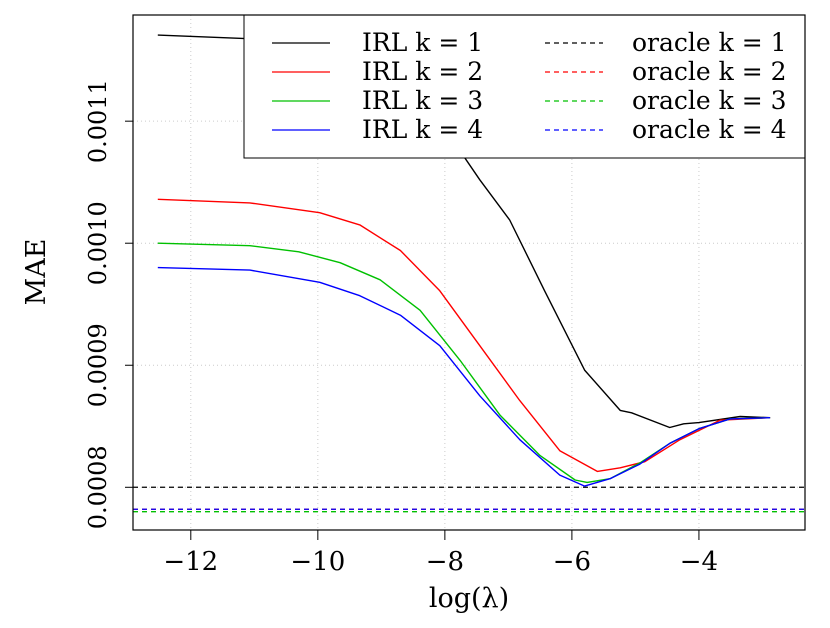  Describe the element at coordinates (422, 71) in the screenshot. I see `legend-label: IRL k = 2` at that location.